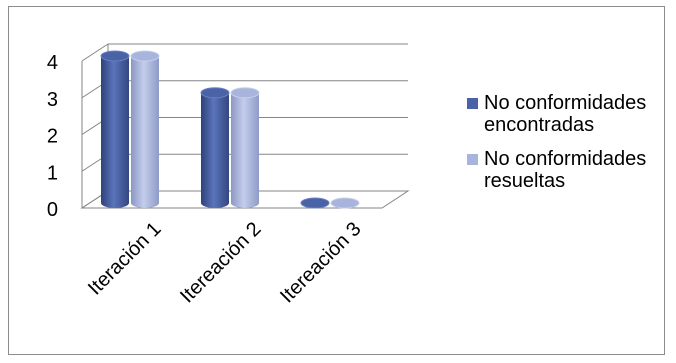 Image resolution: width=676 pixels, height=363 pixels. What do you see at coordinates (52, 63) in the screenshot?
I see `y-tick-label: 4` at bounding box center [52, 63].